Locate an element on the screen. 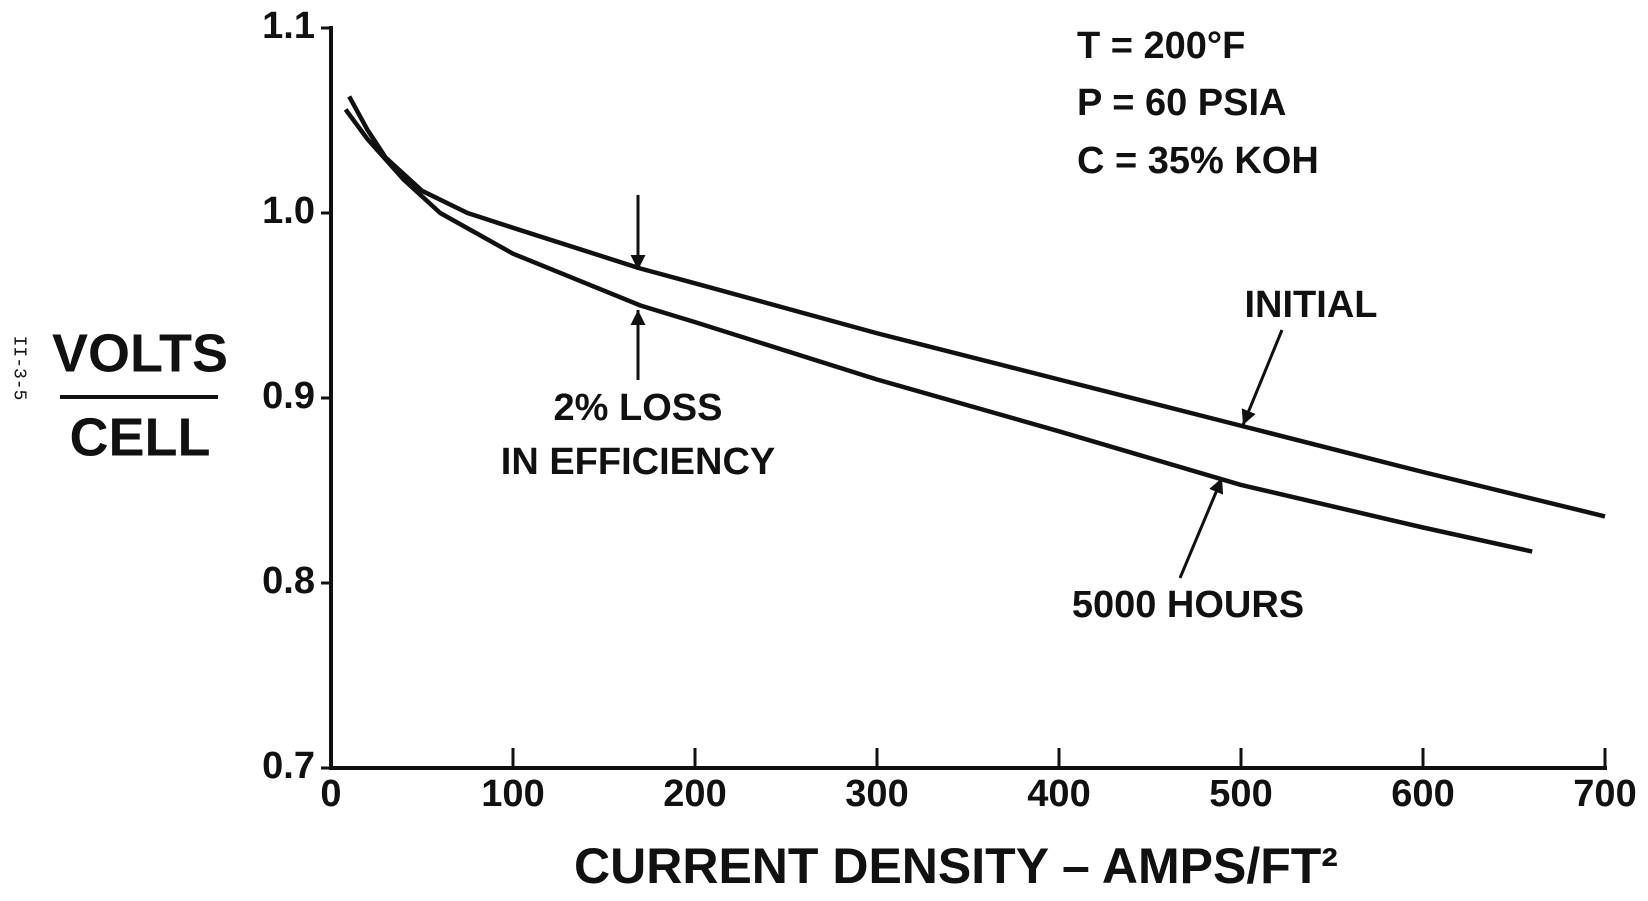 This screenshot has width=1648, height=901. annotation: C = 35% KOH is located at coordinates (1198, 161).